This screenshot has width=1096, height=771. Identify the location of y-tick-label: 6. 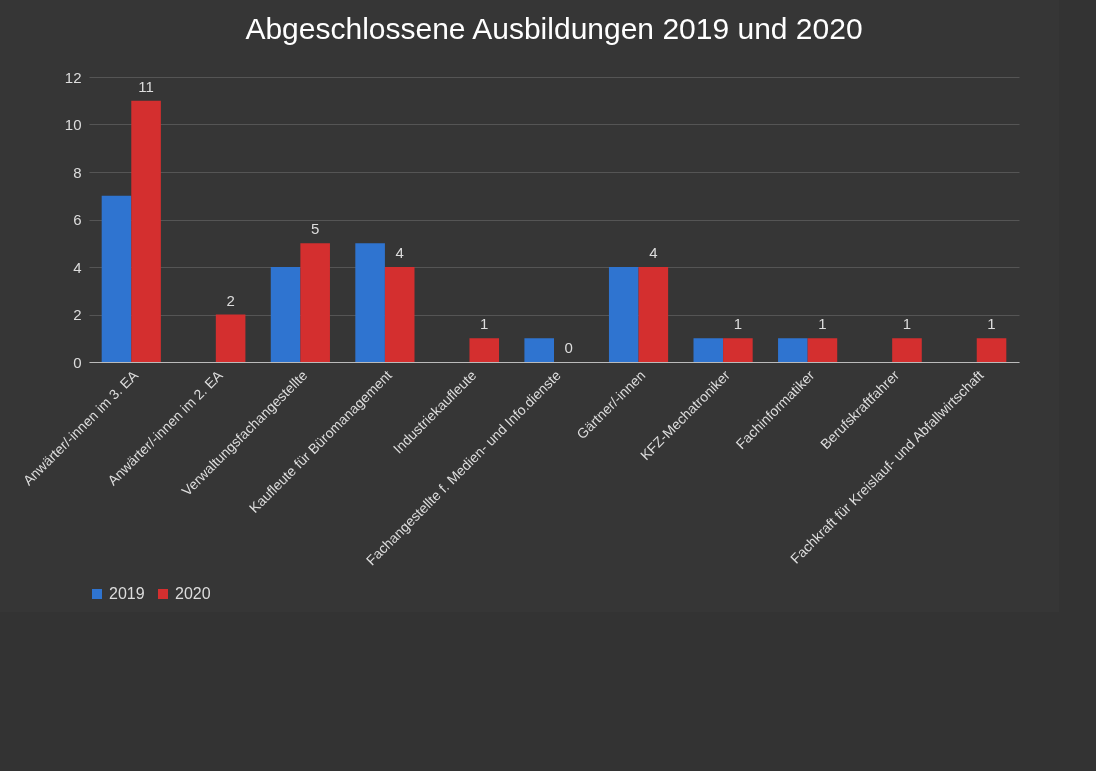
(77, 219).